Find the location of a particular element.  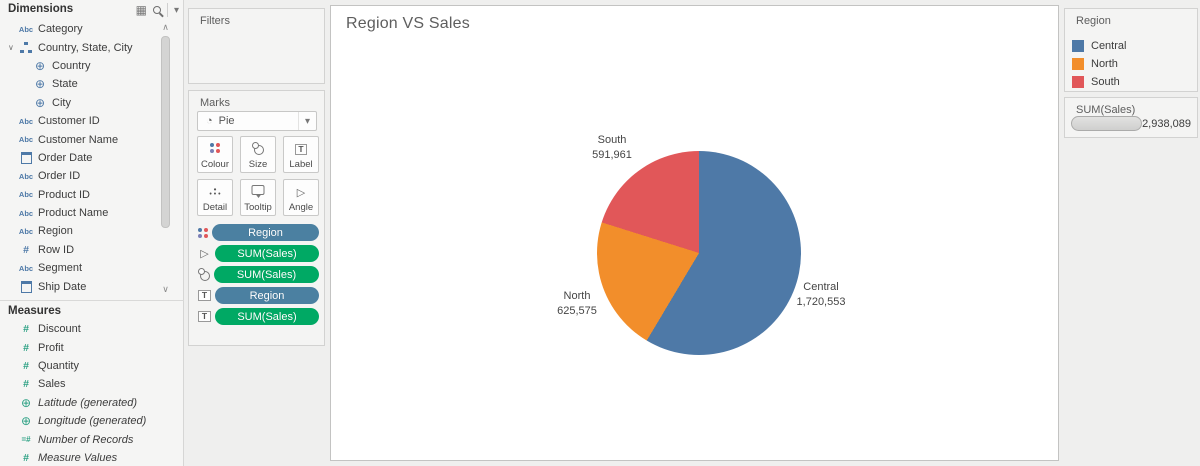

size-legend-bar is located at coordinates (1106, 123).